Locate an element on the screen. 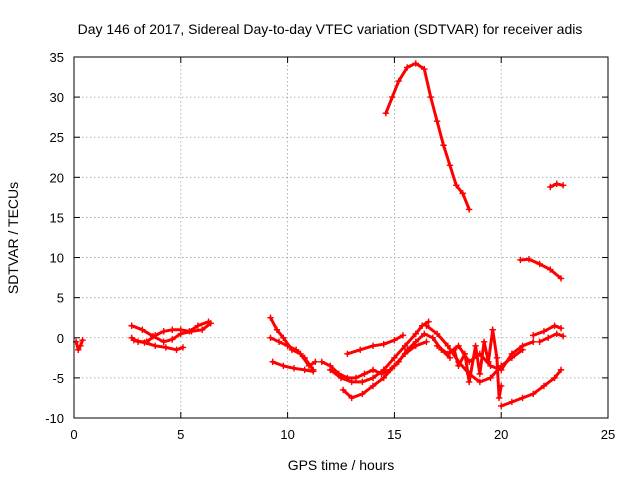 Image resolution: width=640 pixels, height=480 pixels. series-arc4 is located at coordinates (158, 345).